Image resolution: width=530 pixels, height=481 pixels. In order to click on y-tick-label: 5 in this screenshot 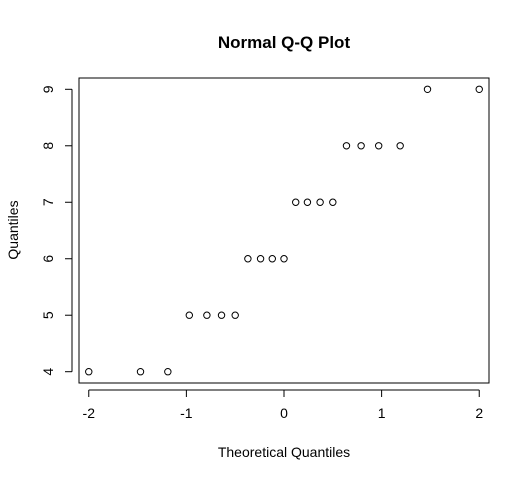, I will do `click(48, 315)`.